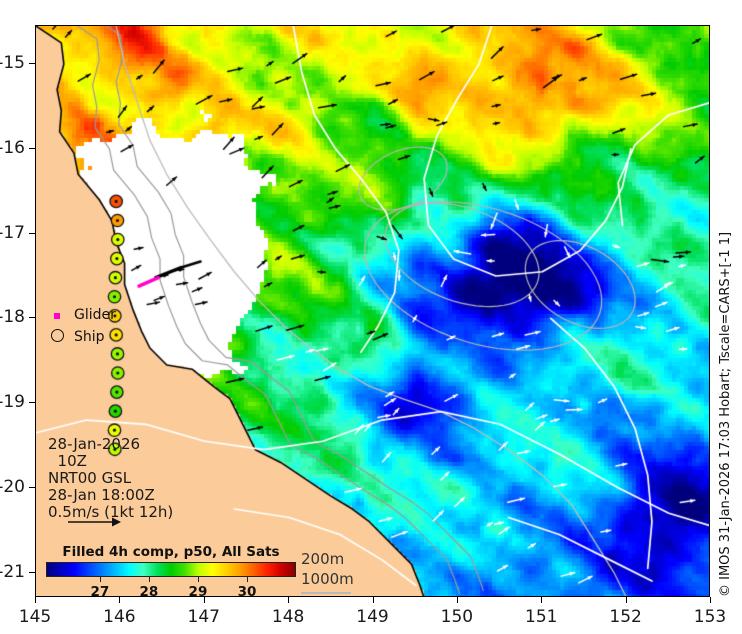 The image size is (742, 634). What do you see at coordinates (94, 522) in the screenshot?
I see `vector-scale-arrow-icon` at bounding box center [94, 522].